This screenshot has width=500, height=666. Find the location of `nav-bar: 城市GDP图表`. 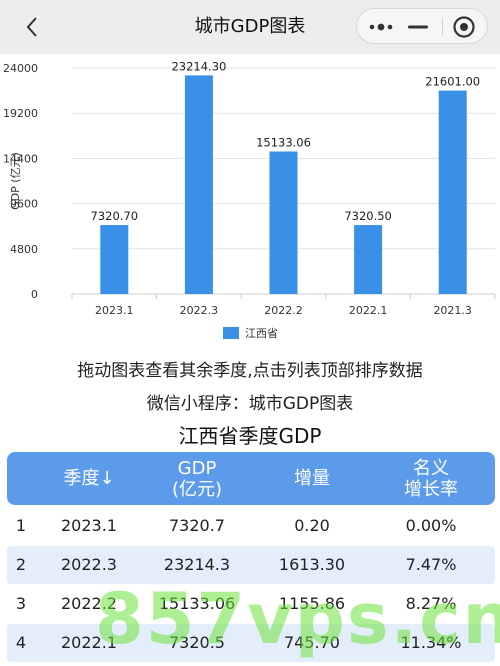

nav-bar: 城市GDP图表 is located at coordinates (250, 27).